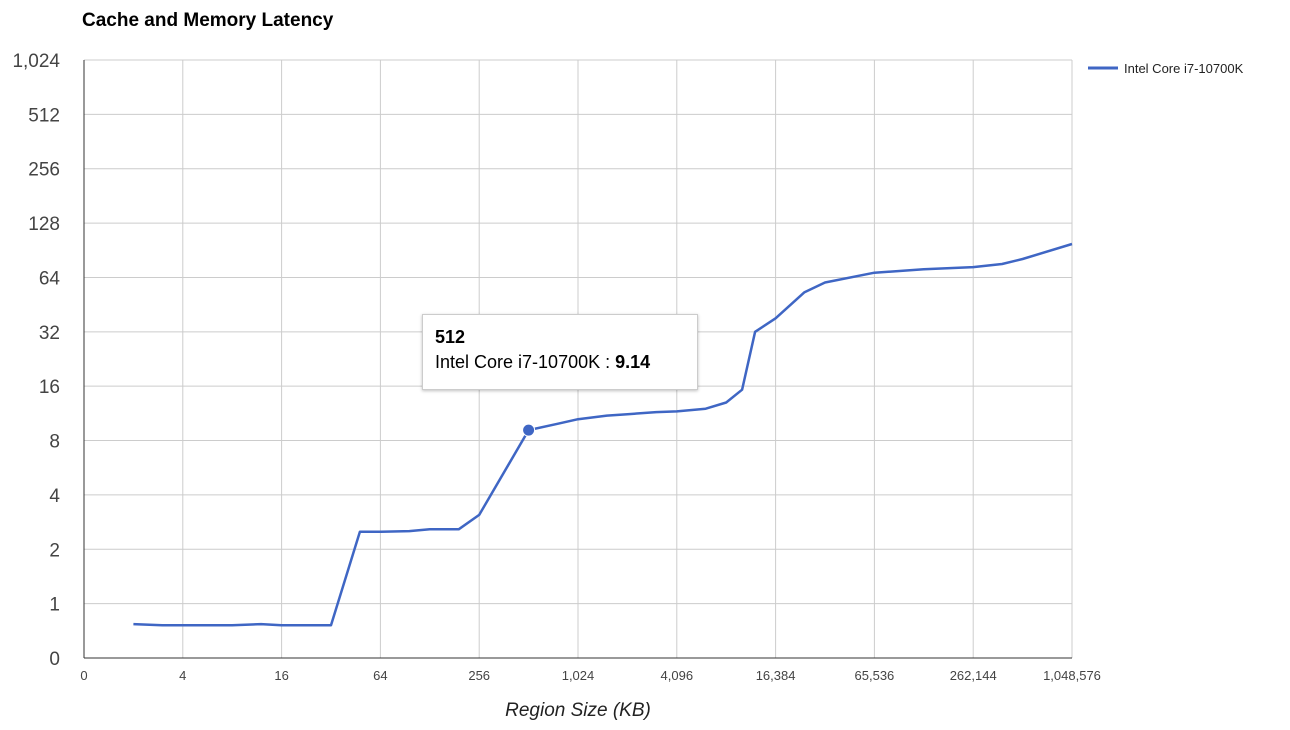 The image size is (1290, 730). What do you see at coordinates (54, 550) in the screenshot?
I see `y-tick-label: 2` at bounding box center [54, 550].